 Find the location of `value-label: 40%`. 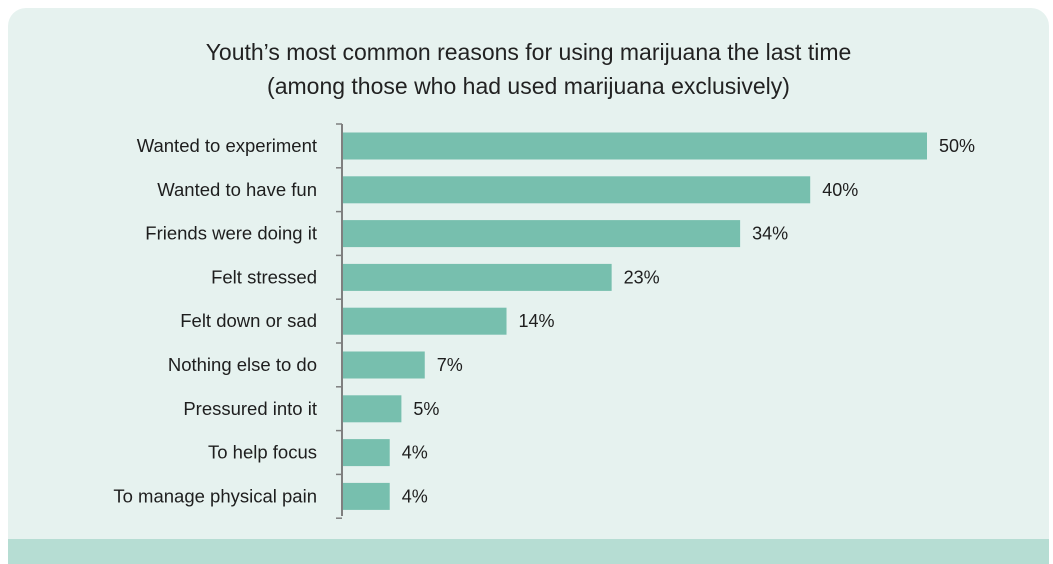

value-label: 40% is located at coordinates (840, 190).